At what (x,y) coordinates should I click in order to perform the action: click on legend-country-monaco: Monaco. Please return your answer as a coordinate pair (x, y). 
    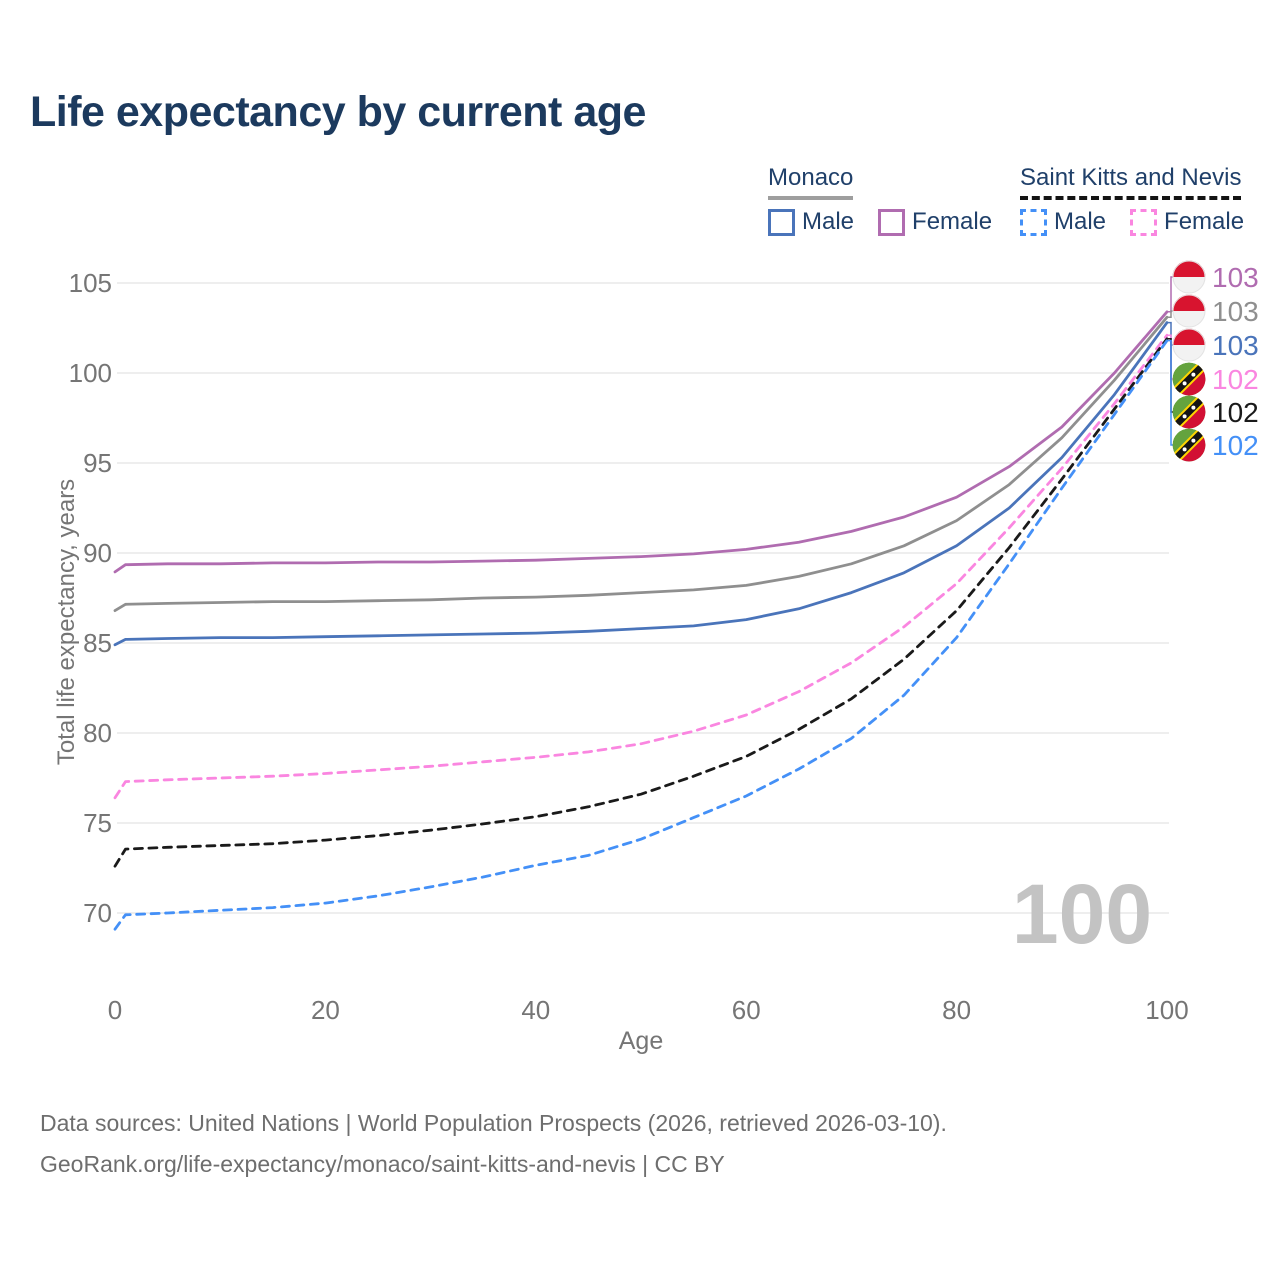
    Looking at the image, I should click on (811, 182).